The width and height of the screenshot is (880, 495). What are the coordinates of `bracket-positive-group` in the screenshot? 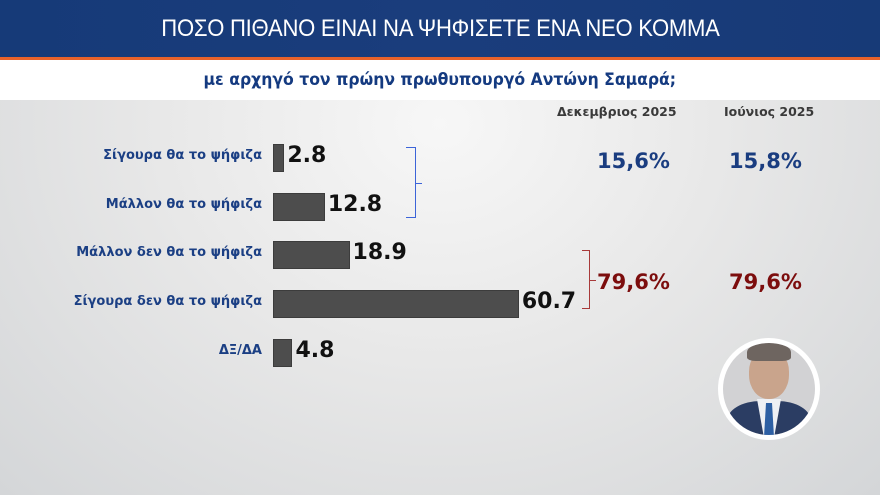 It's located at (414, 182).